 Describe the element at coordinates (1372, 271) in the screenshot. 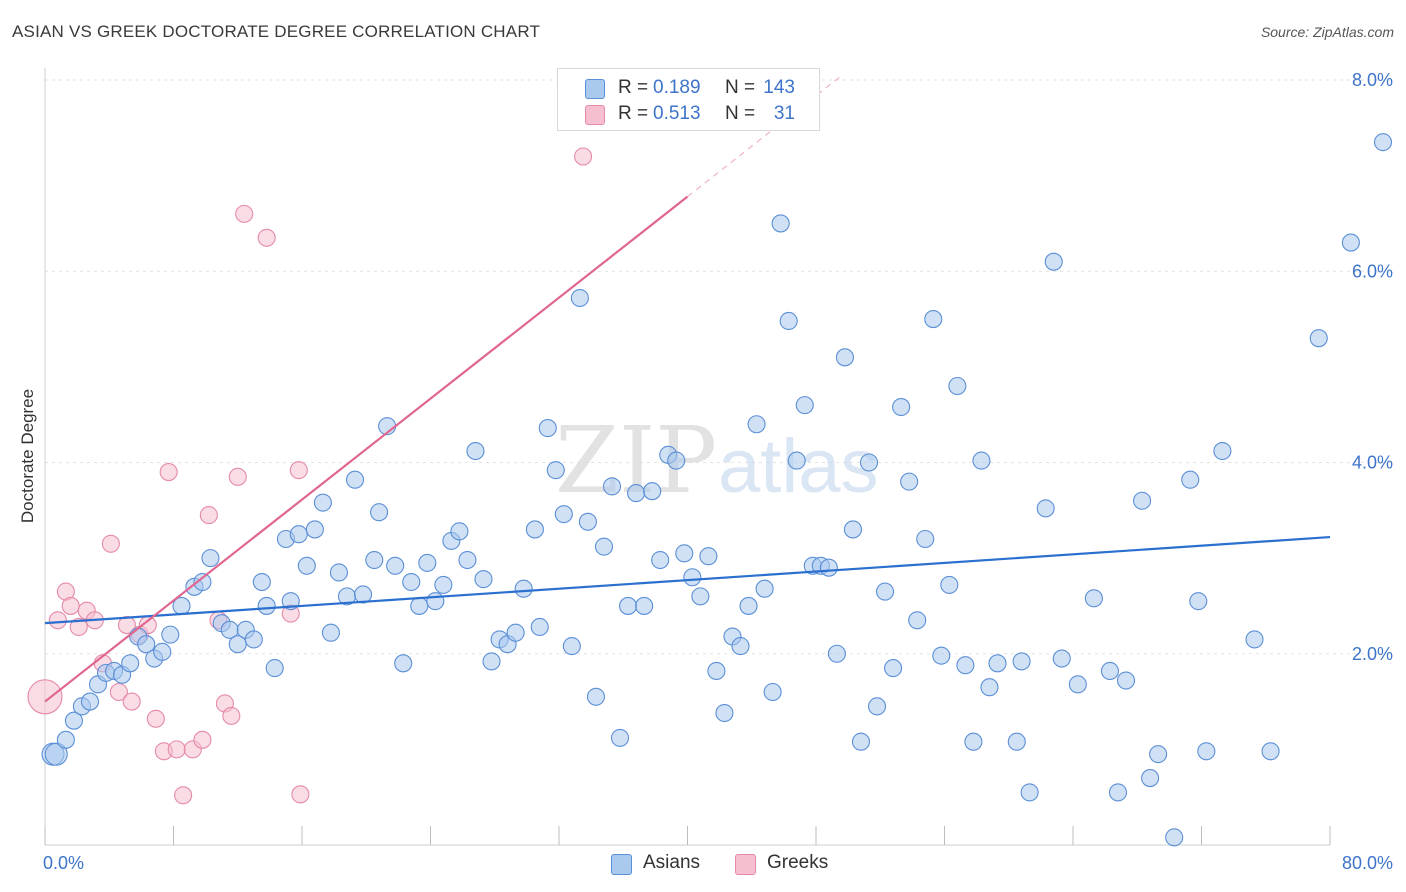

I see `y-tick-label: 6.0%` at that location.